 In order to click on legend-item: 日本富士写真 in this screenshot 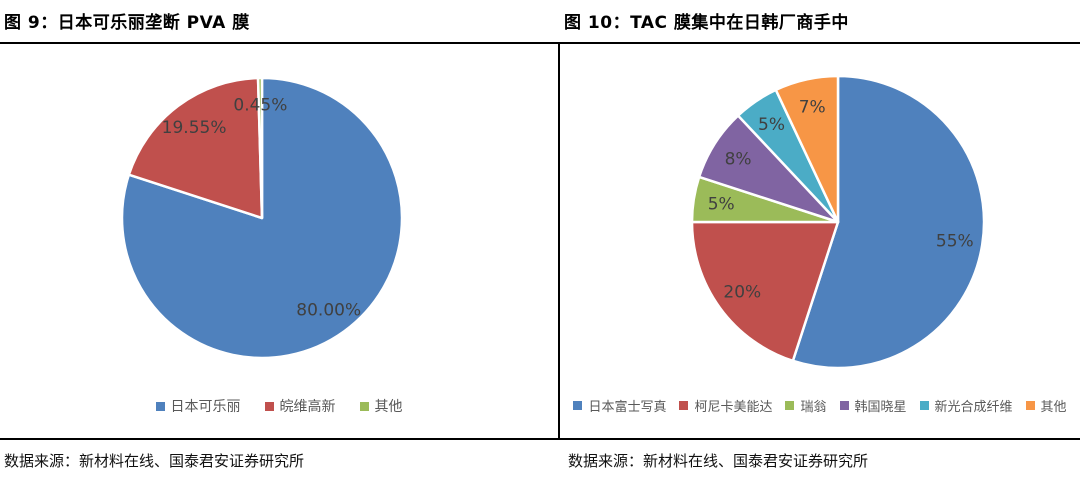, I will do `click(619, 405)`.